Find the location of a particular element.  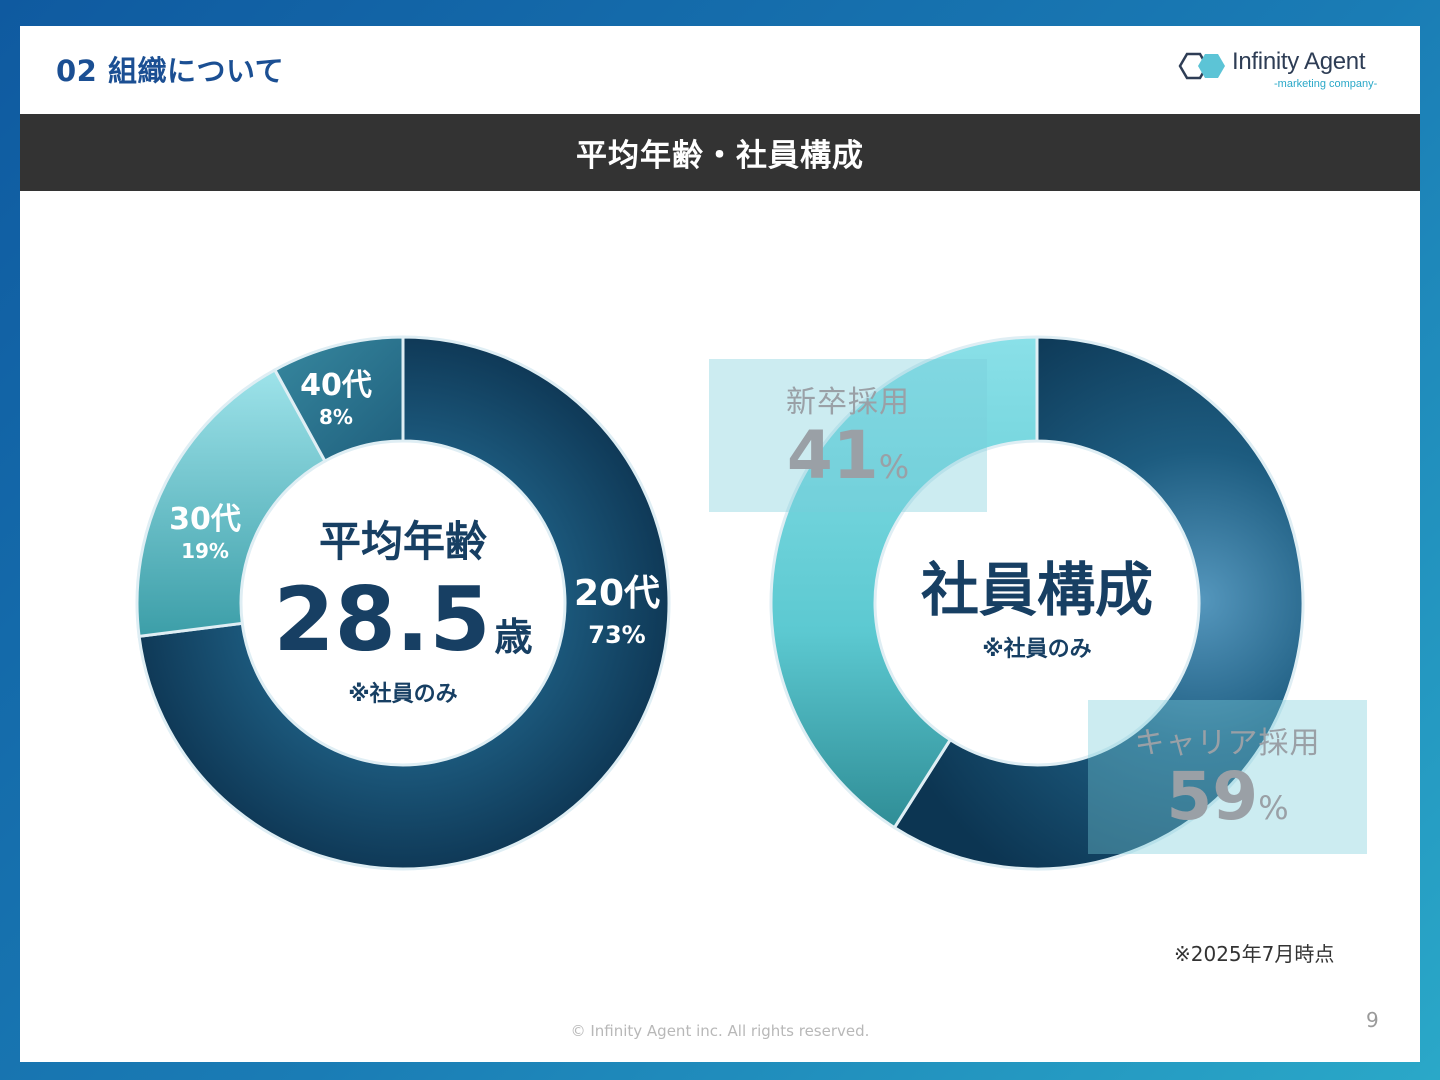

company-logo: Infinity Agent -marketing company- is located at coordinates (1289, 72).